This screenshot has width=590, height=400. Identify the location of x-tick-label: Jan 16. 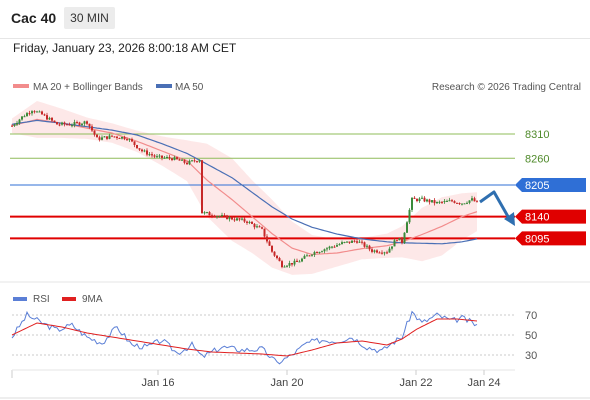
(157, 383).